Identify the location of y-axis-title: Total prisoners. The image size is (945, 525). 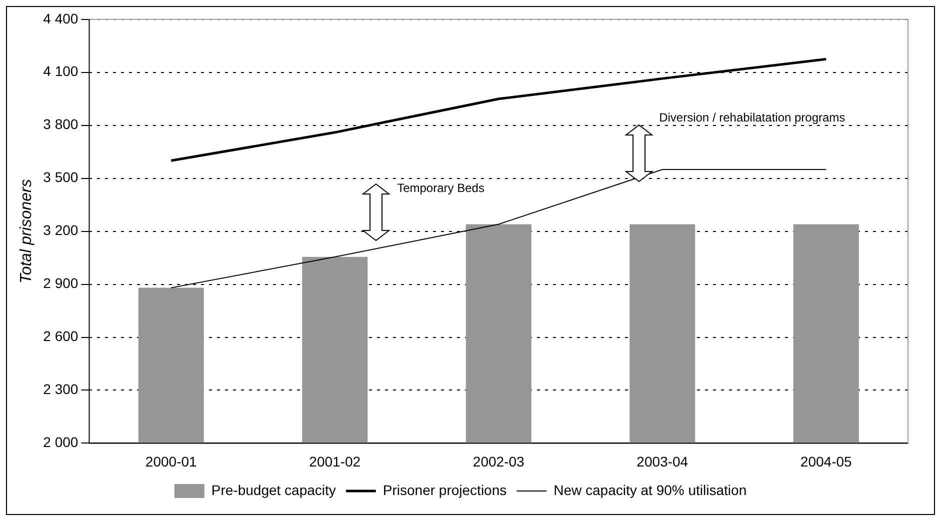
(27, 231).